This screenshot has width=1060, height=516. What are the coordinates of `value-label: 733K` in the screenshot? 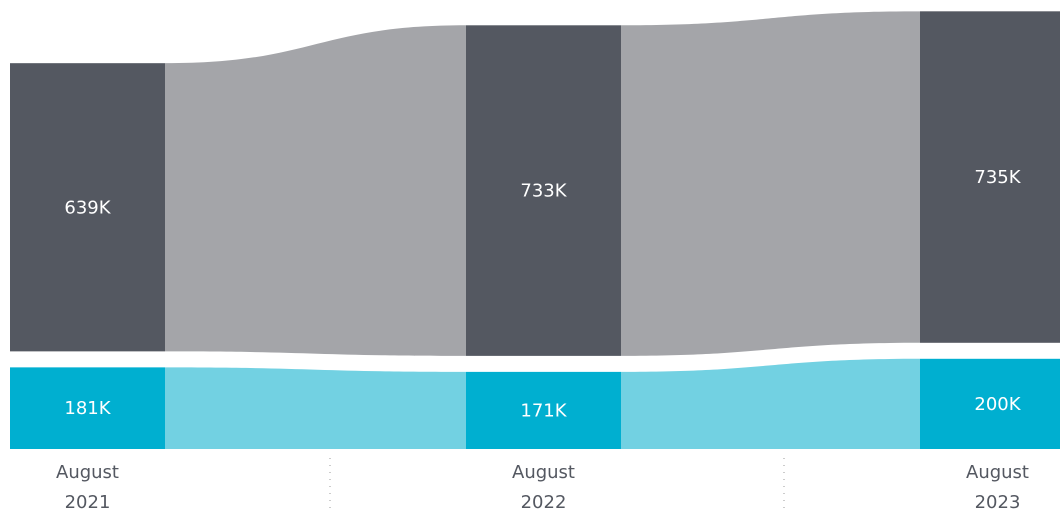 It's located at (543, 191).